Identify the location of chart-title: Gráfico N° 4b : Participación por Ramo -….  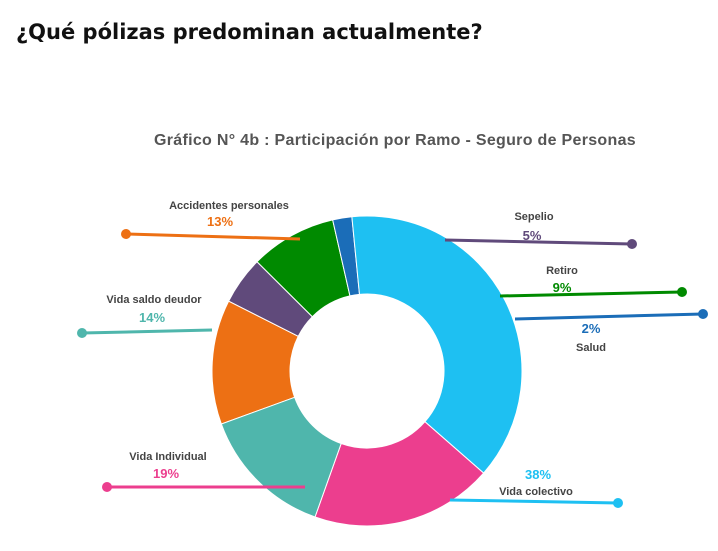
(395, 140).